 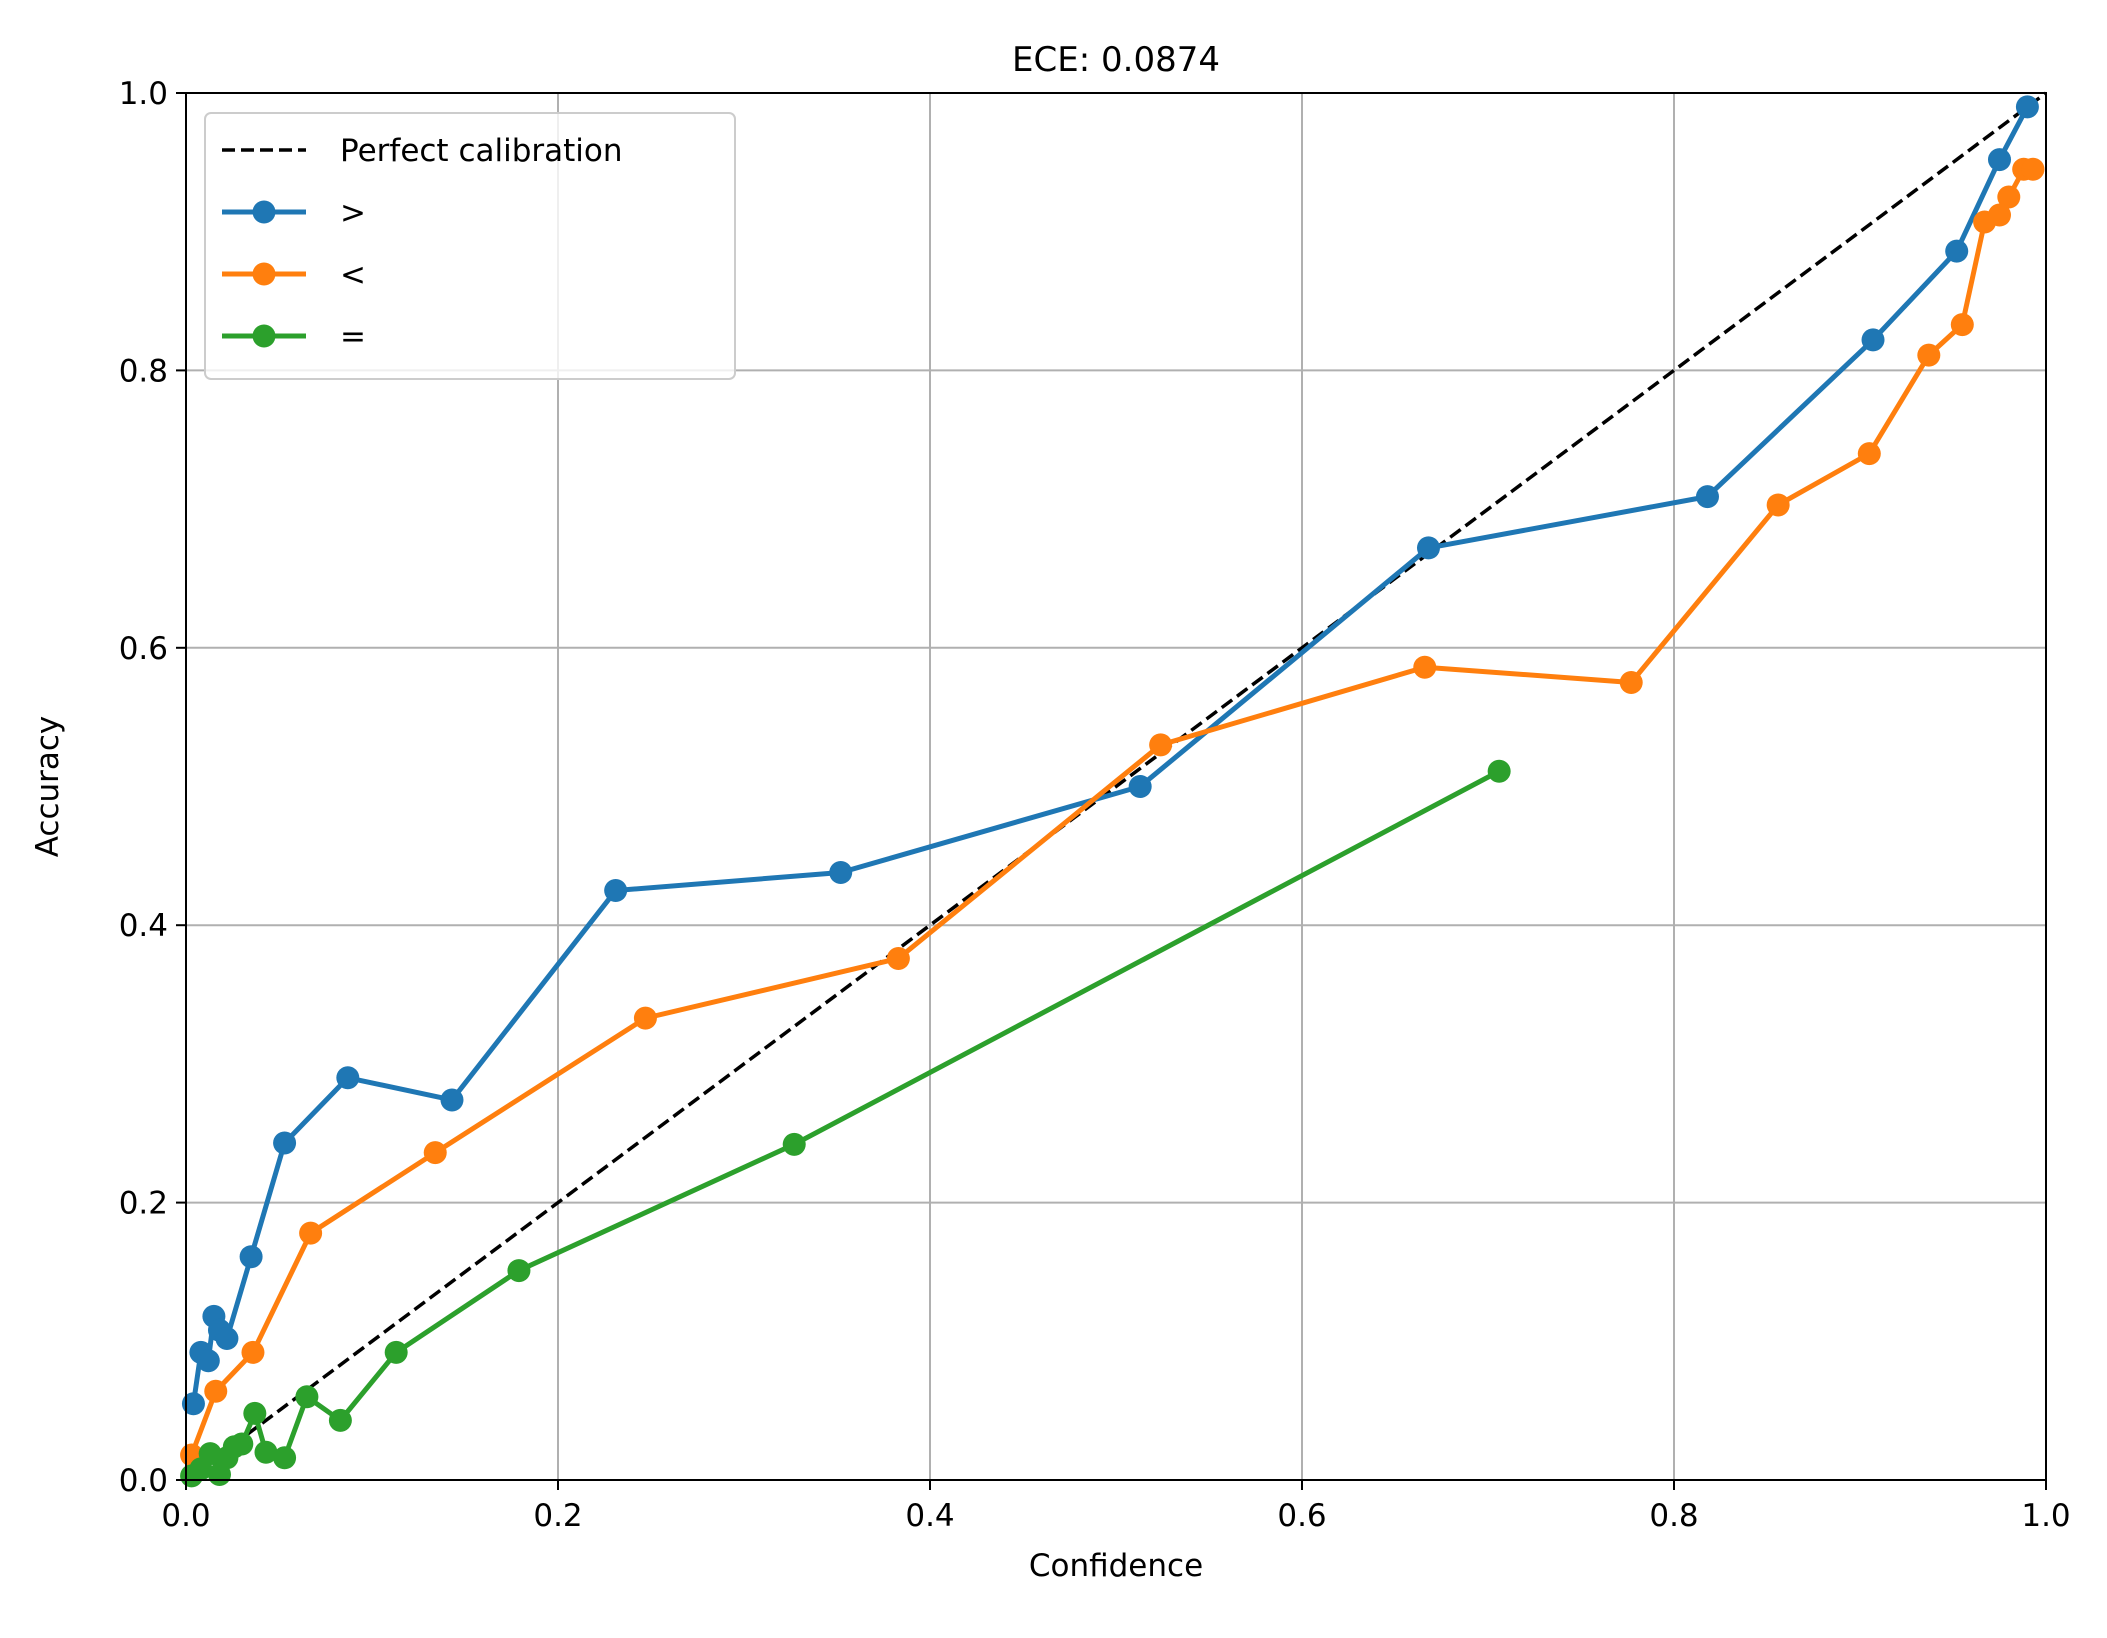 What do you see at coordinates (1116, 60) in the screenshot?
I see `chart-title: ECE: 0.0874` at bounding box center [1116, 60].